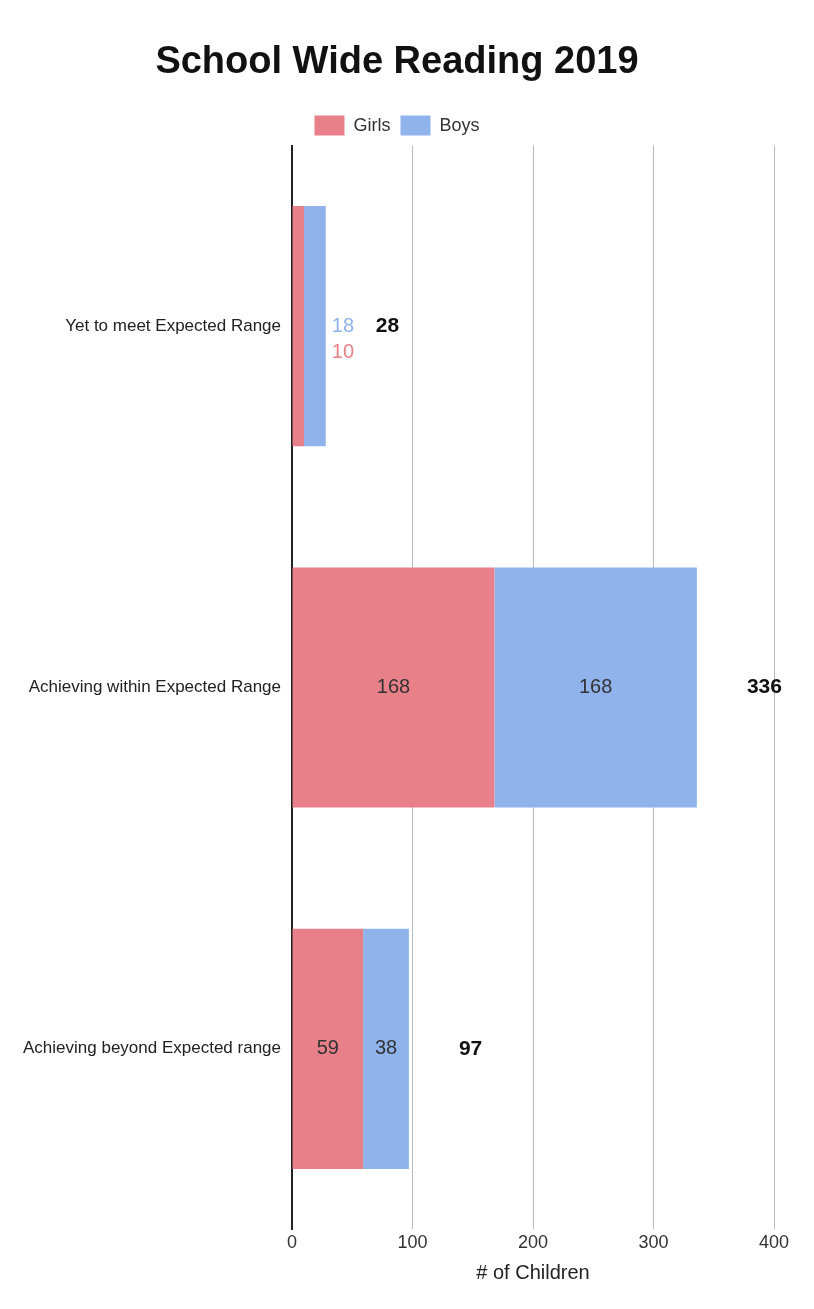 Image resolution: width=814 pixels, height=1309 pixels. I want to click on y-tick-label: Yet to meet Expected Range, so click(173, 325).